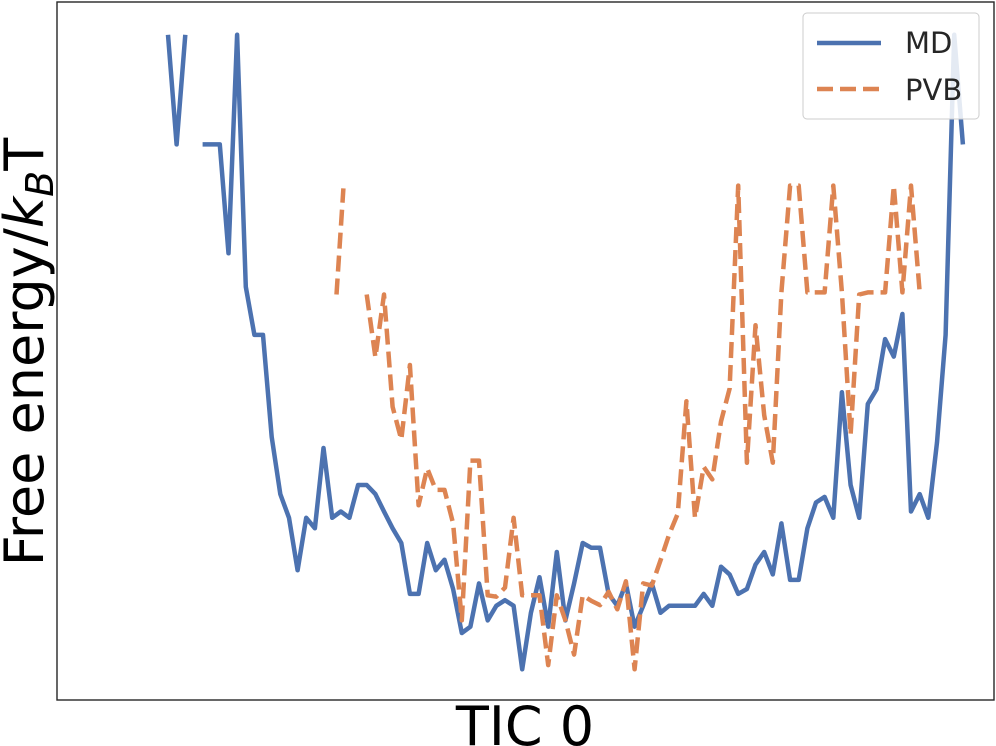  What do you see at coordinates (28, 211) in the screenshot?
I see `y-axis-label-k: k` at bounding box center [28, 211].